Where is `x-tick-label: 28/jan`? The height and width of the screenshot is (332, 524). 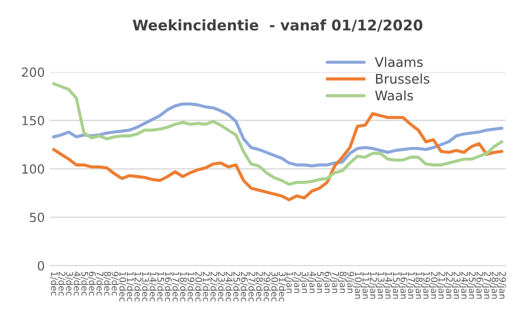
x-tick-label: 28/jan is located at coordinates (494, 285).